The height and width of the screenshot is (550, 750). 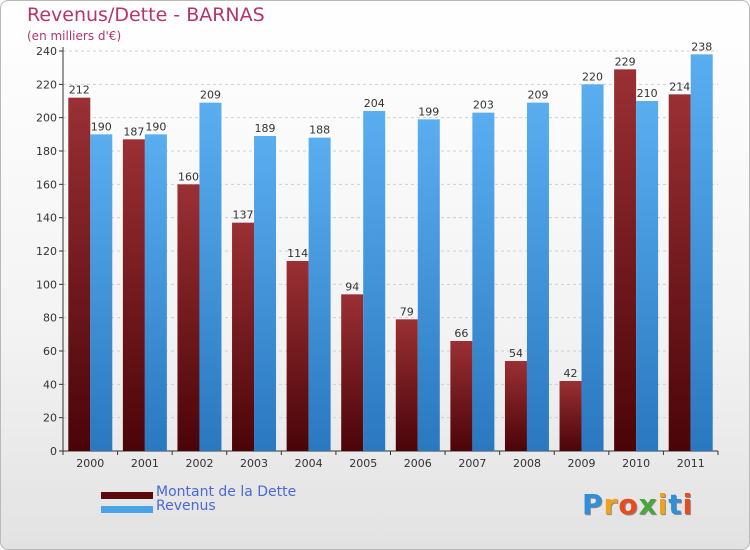 I want to click on data-label-dette: 187, so click(x=133, y=131).